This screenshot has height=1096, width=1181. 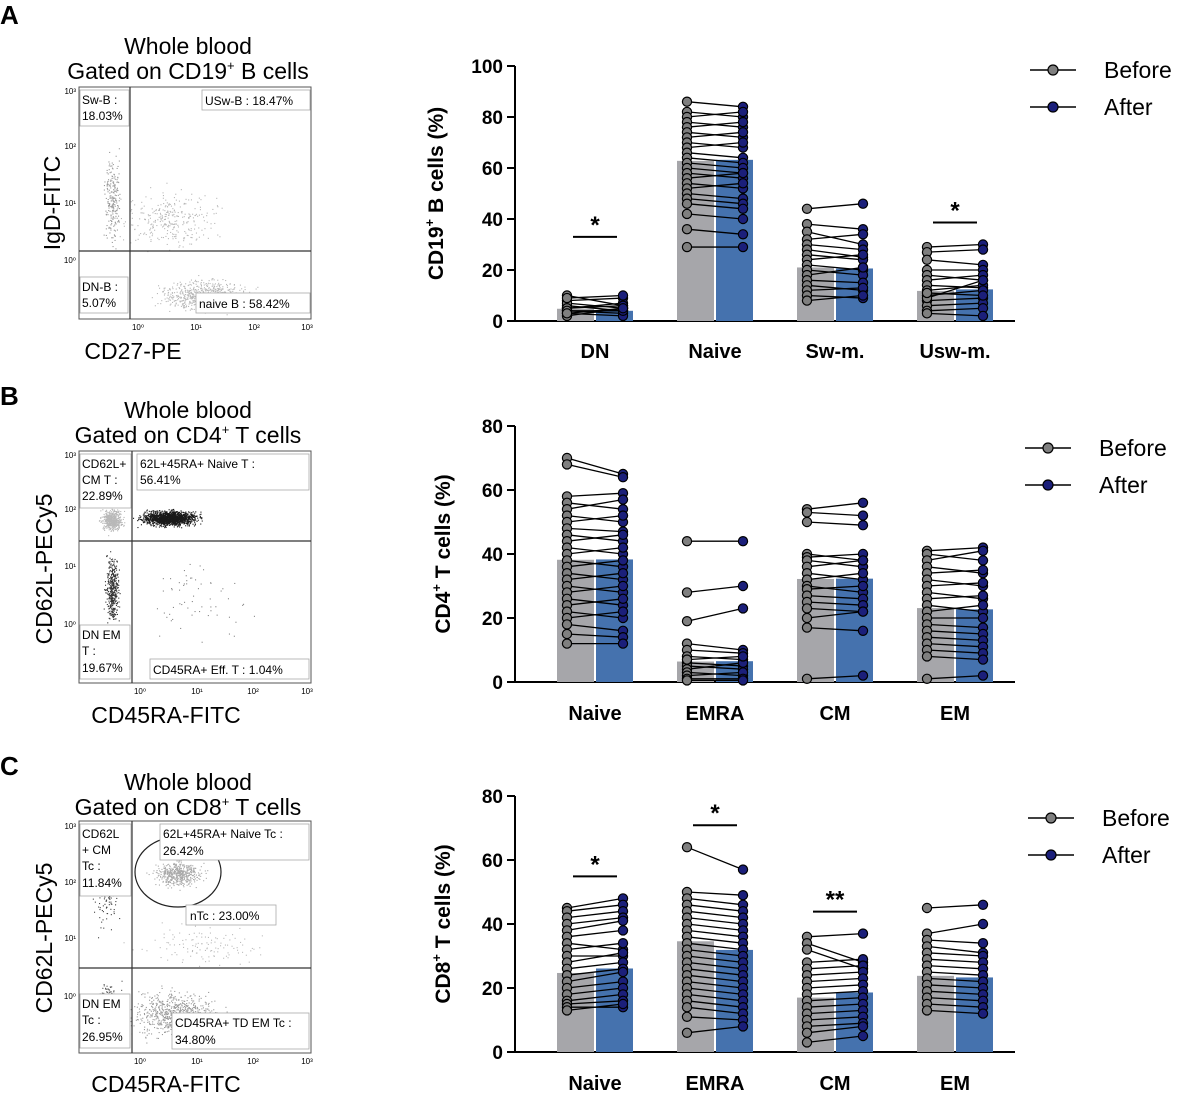 I want to click on category-label-0-0: DN, so click(x=595, y=352).